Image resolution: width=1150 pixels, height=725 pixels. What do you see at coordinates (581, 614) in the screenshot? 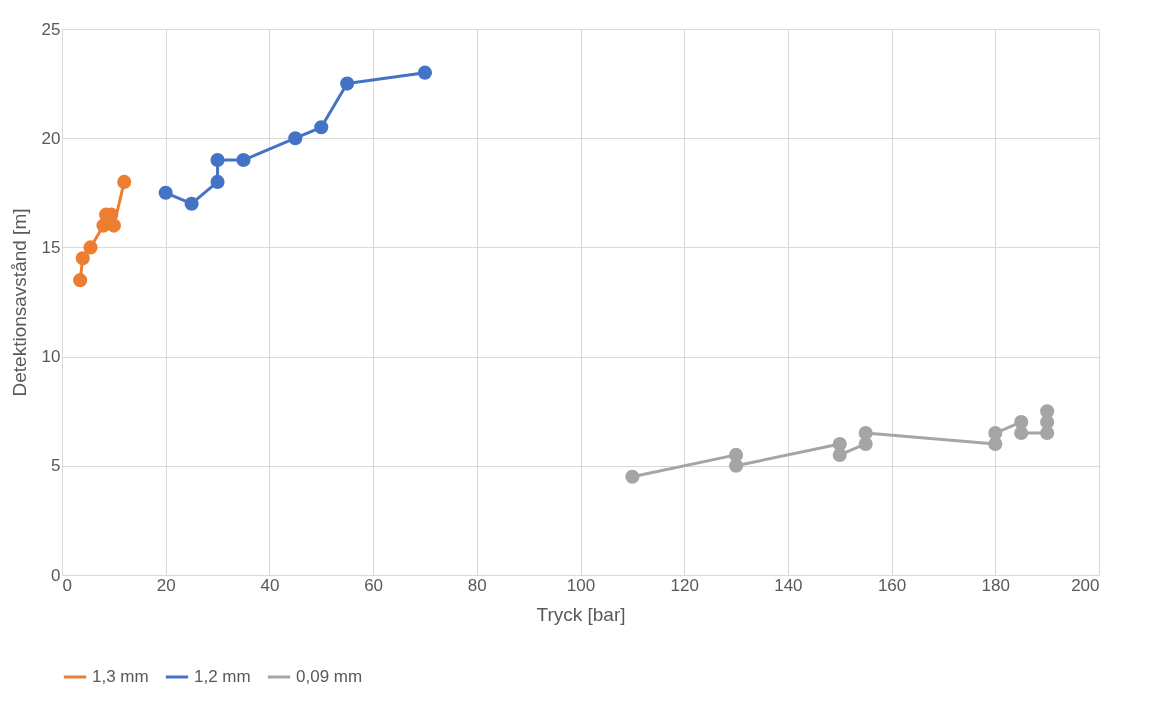
I see `x-axis-title: Tryck [bar]` at bounding box center [581, 614].